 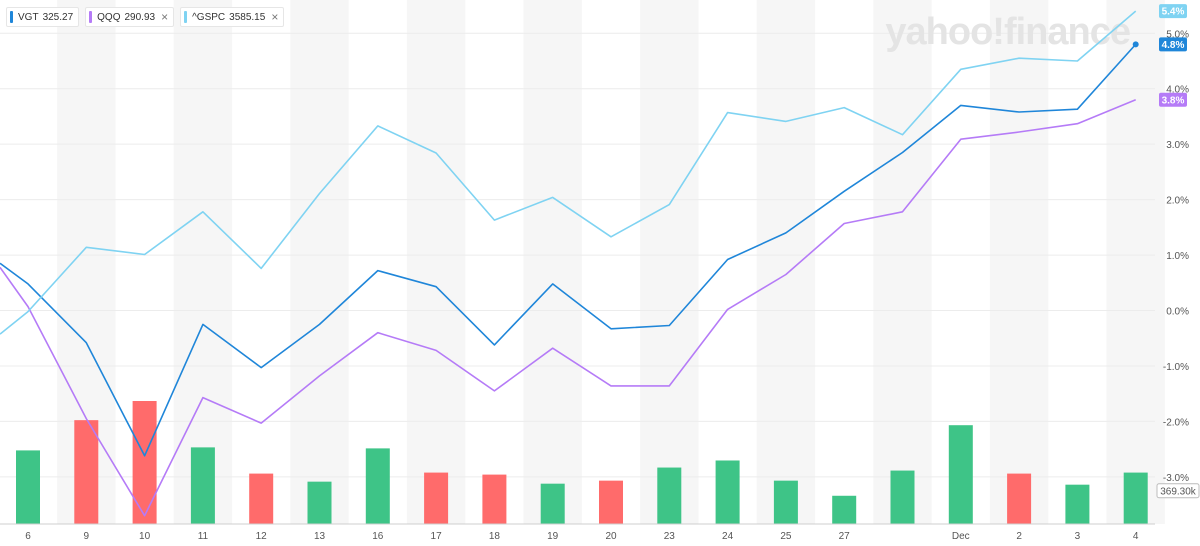 What do you see at coordinates (209, 17) in the screenshot?
I see `legend-symbol: ^GSPC` at bounding box center [209, 17].